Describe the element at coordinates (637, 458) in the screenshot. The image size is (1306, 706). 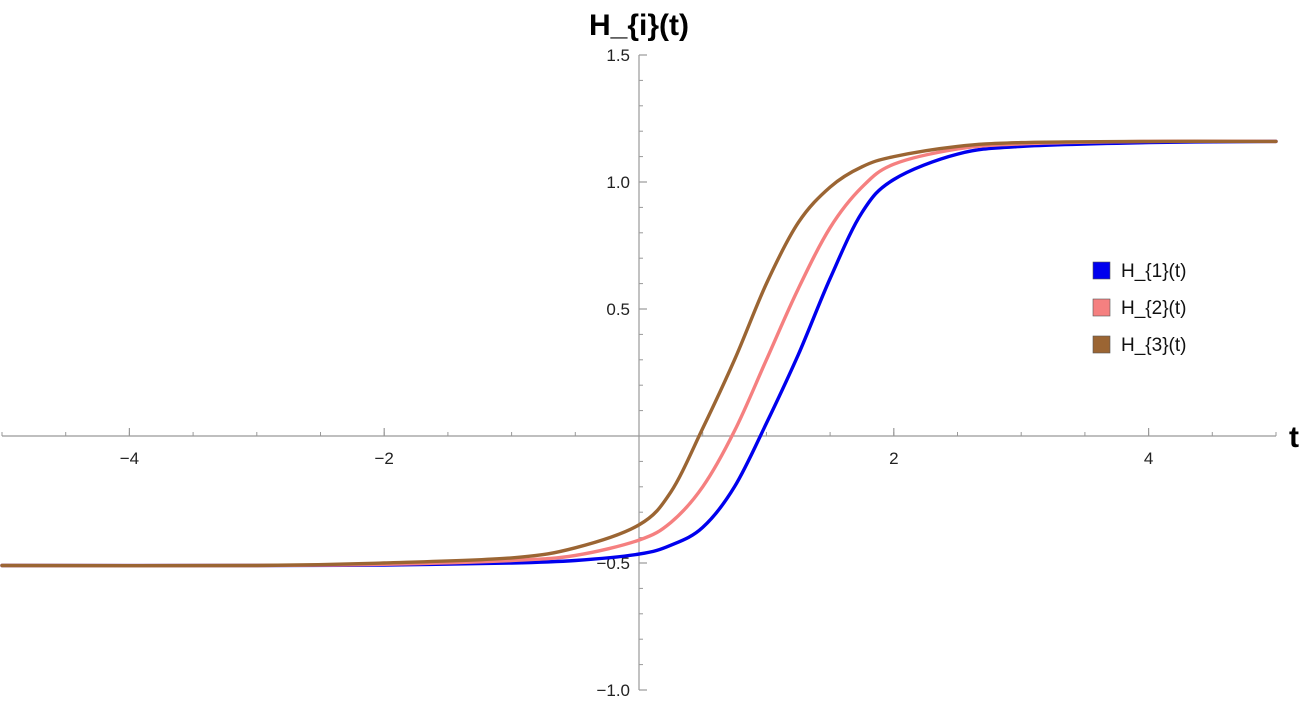
I see `x-tick-labels: −4 −2 2 4` at that location.